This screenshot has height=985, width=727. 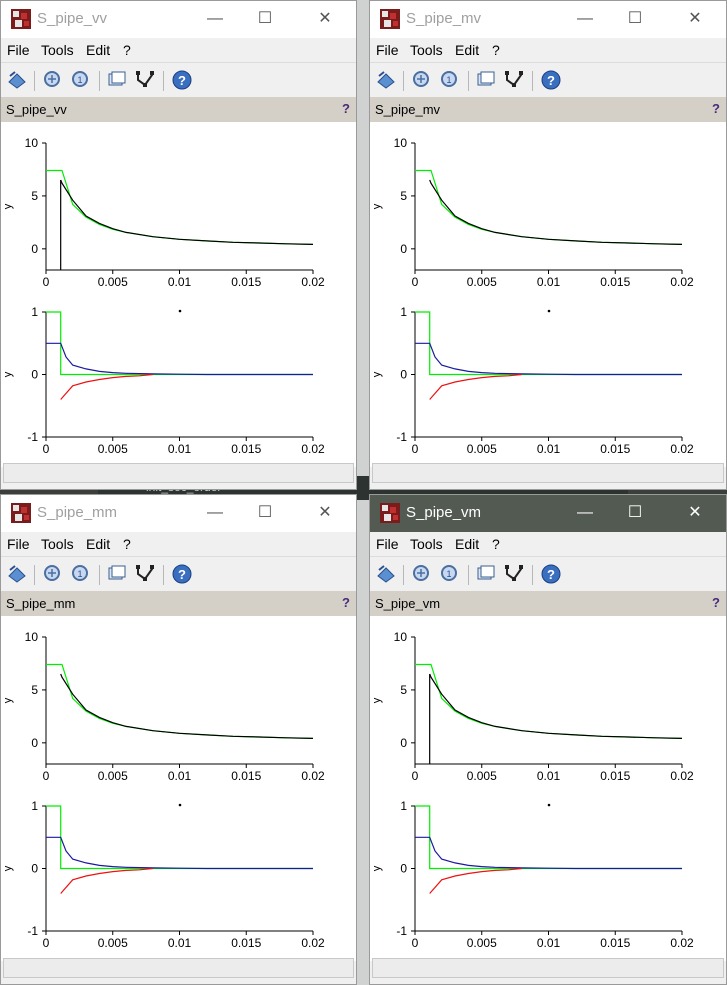 What do you see at coordinates (72, 18) in the screenshot?
I see `window-title: S_pipe_vv` at bounding box center [72, 18].